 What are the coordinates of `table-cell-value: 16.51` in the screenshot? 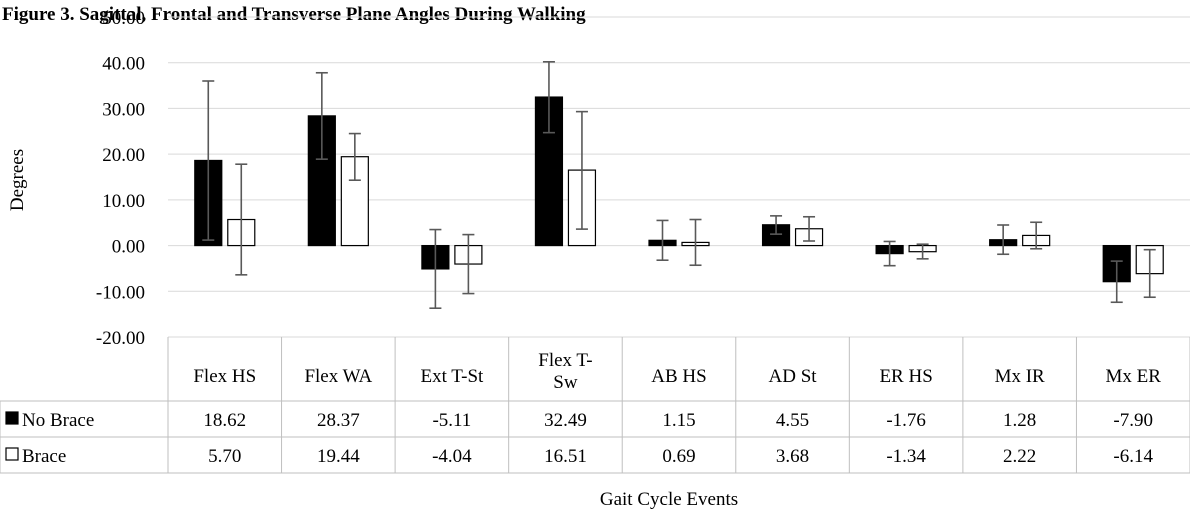 It's located at (565, 456).